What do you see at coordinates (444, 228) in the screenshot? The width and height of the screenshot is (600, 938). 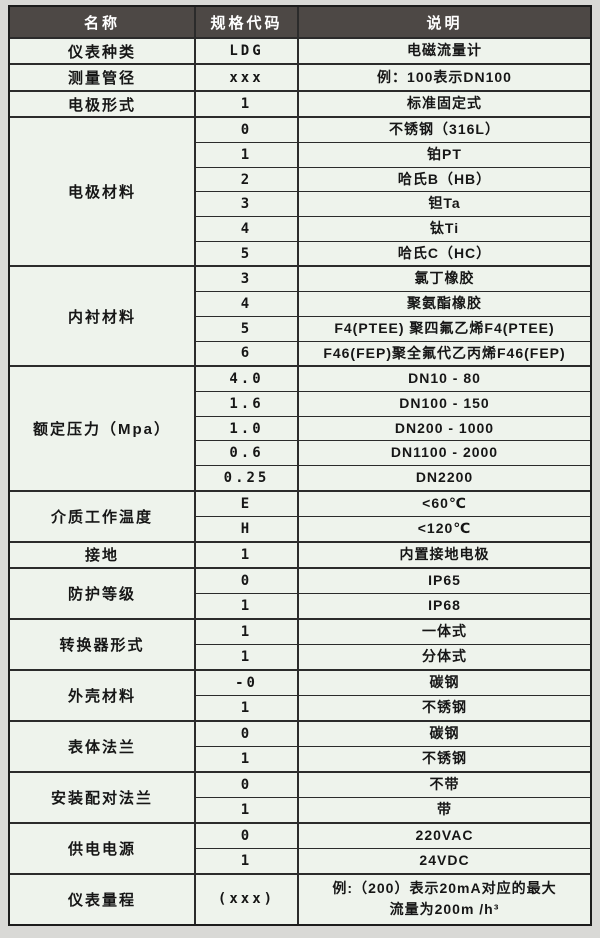 I see `spec-desc: 钛Ti` at bounding box center [444, 228].